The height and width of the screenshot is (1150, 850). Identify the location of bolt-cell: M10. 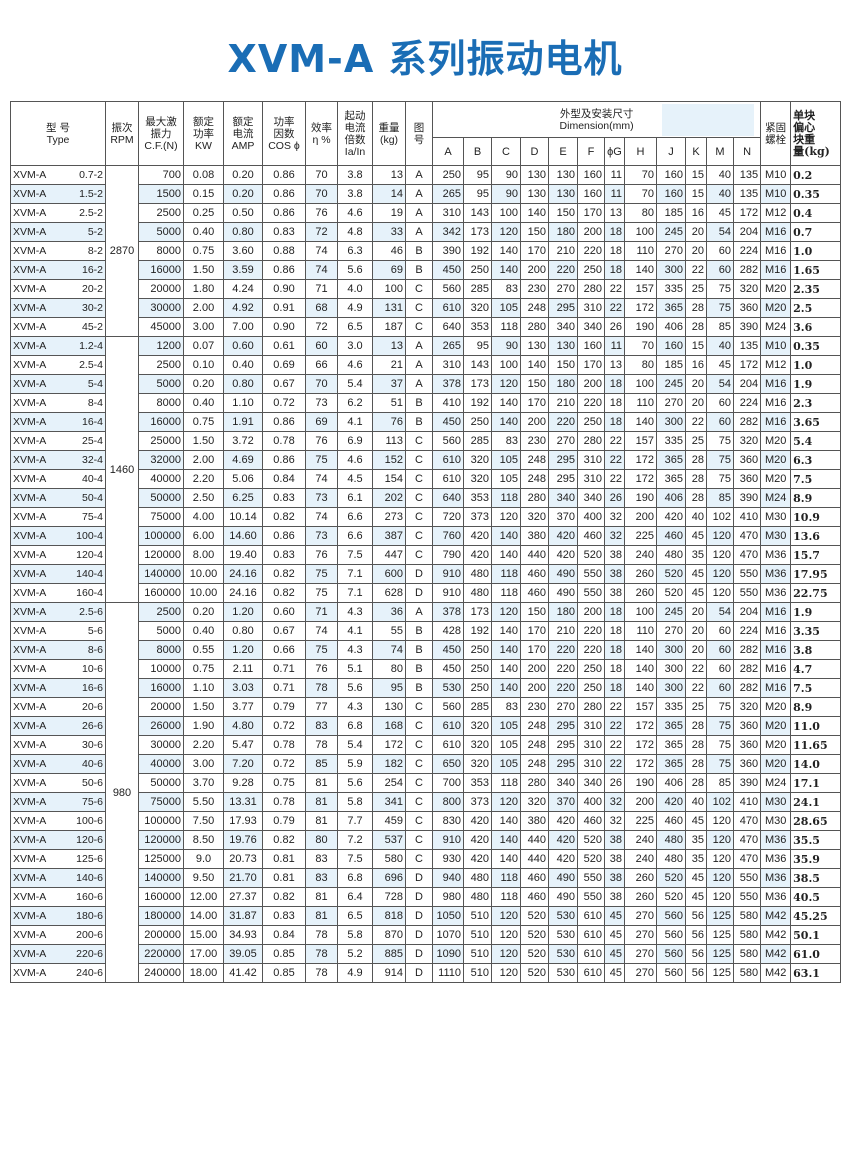
(776, 346).